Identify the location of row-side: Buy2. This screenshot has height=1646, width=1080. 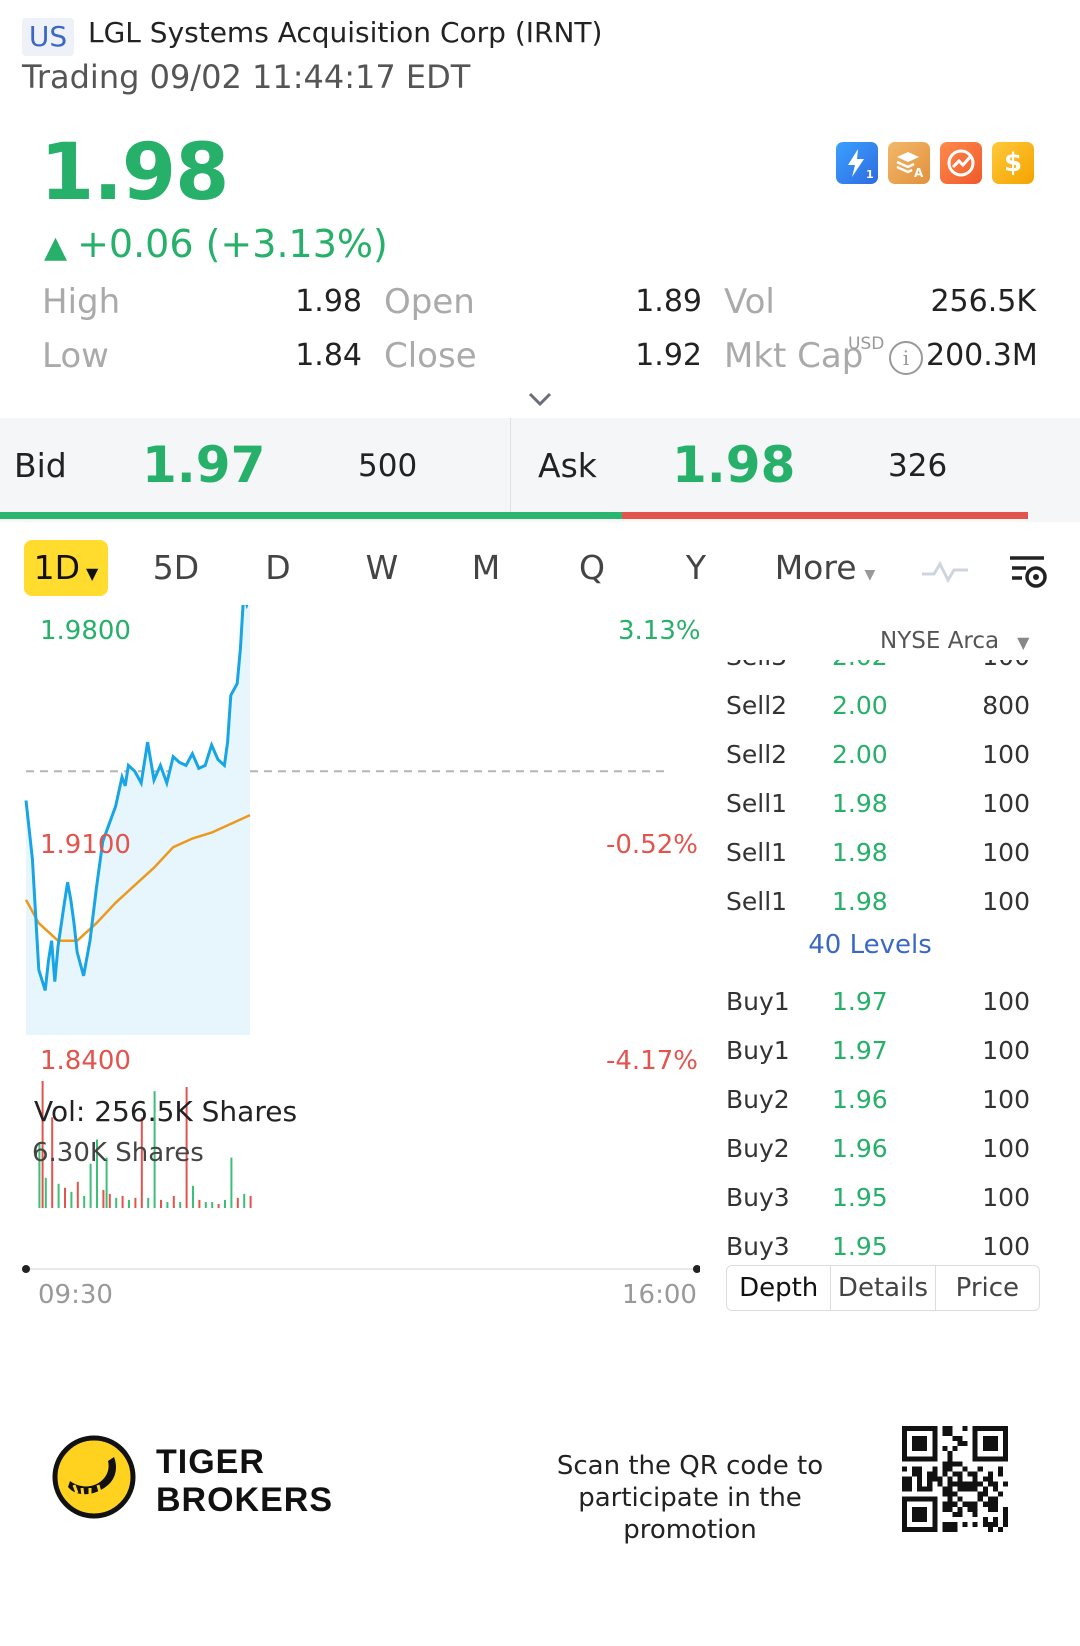
(758, 1148).